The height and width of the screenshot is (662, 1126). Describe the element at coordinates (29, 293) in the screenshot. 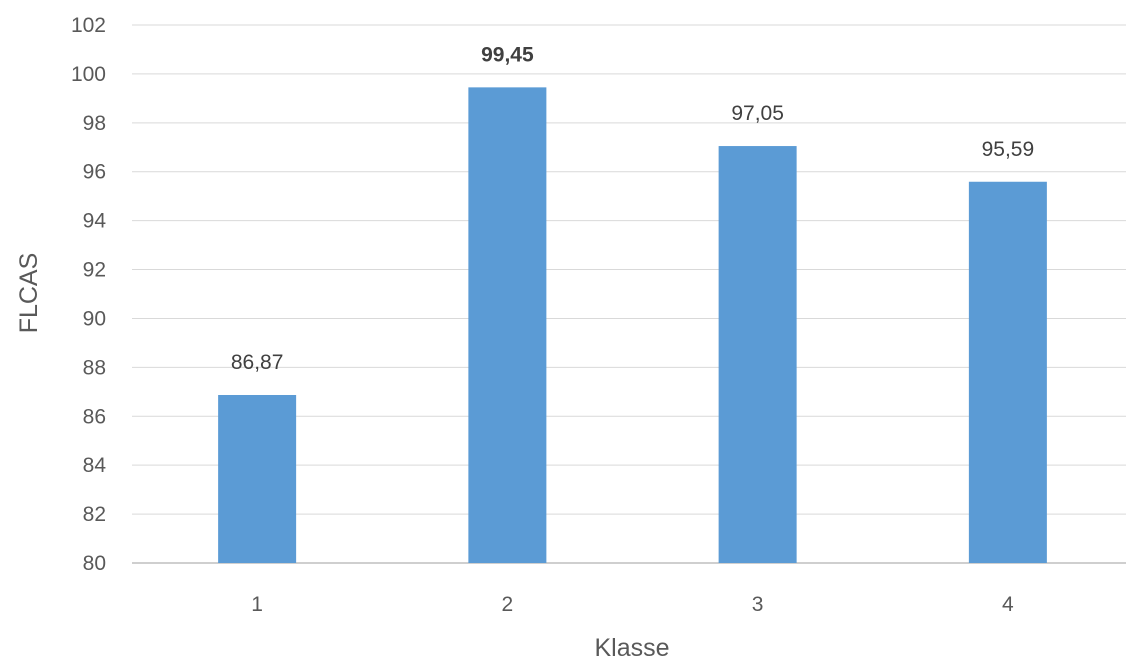

I see `y-axis-title: FLCAS` at that location.